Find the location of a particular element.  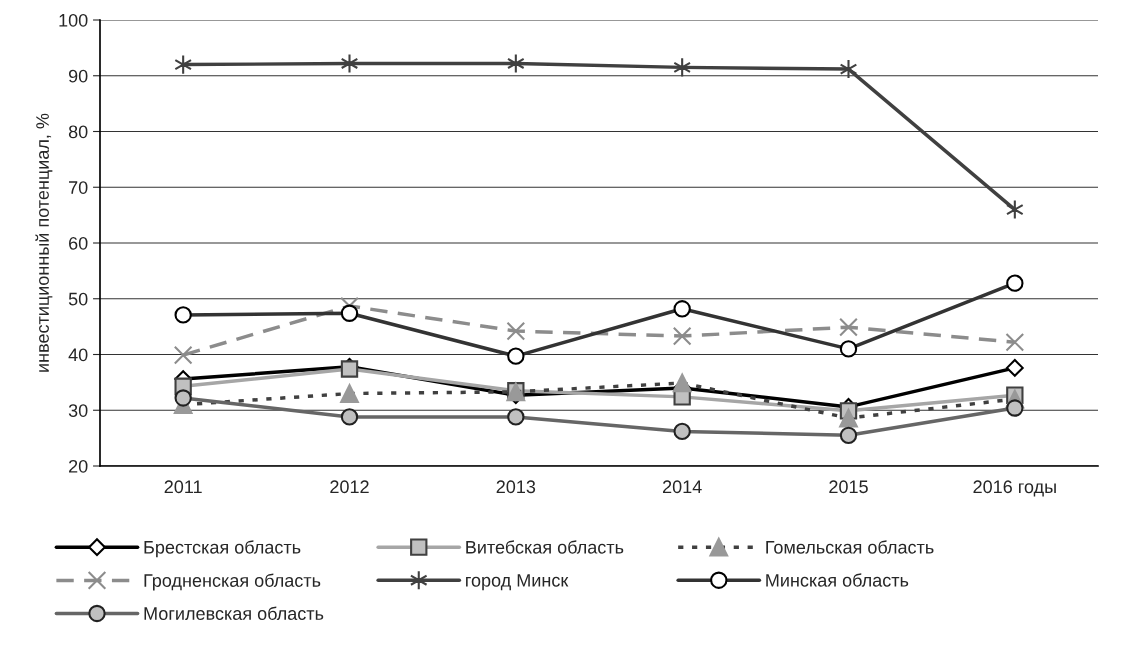

y-axis-title: инвестиционный потенциал, % is located at coordinates (44, 242).